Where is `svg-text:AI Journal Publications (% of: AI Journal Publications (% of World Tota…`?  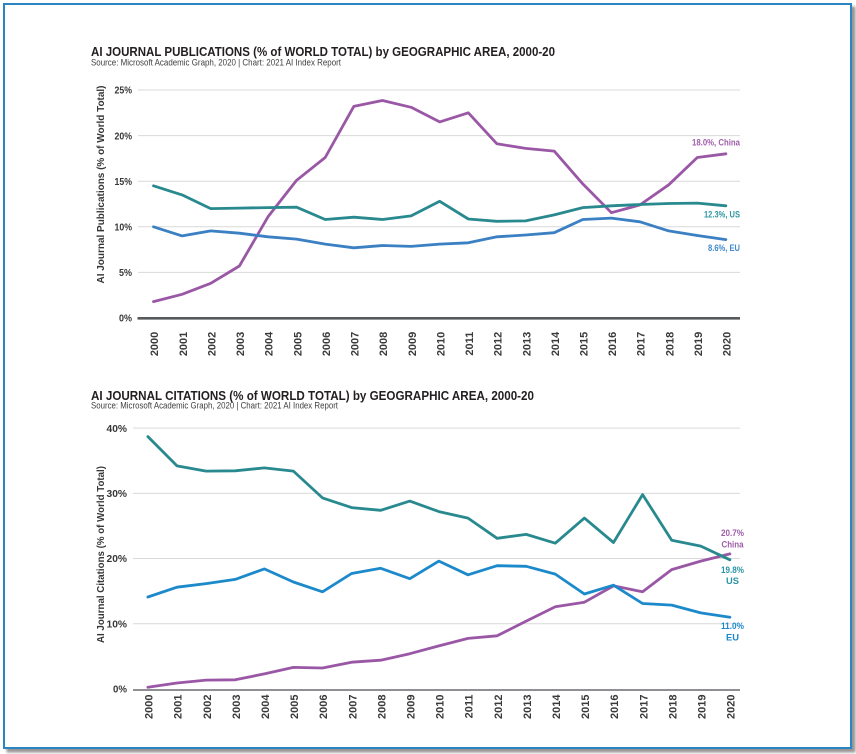
svg-text:AI Journal Publications (% of: AI Journal Publications (% of World Tota… is located at coordinates (101, 185).